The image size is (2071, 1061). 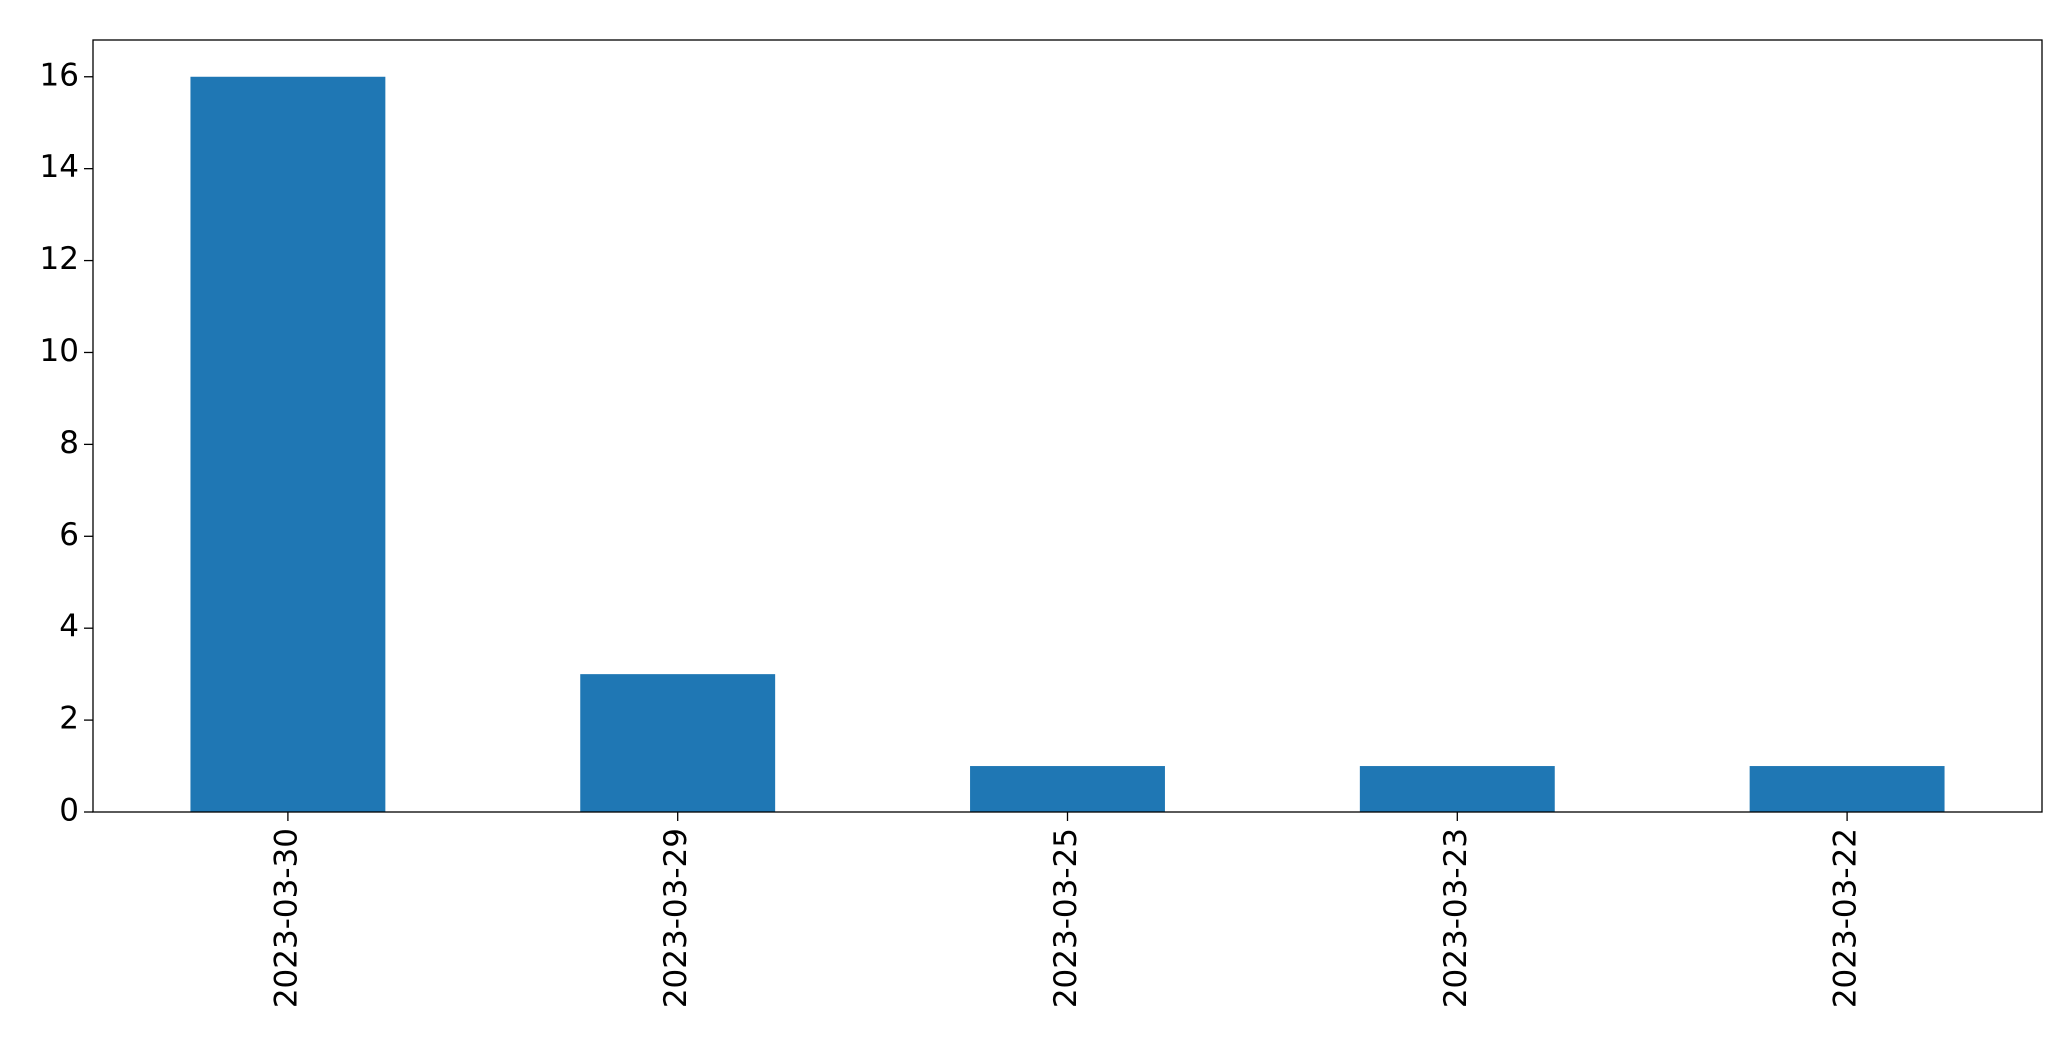 I want to click on y-tick-label: 16, so click(x=59, y=75).